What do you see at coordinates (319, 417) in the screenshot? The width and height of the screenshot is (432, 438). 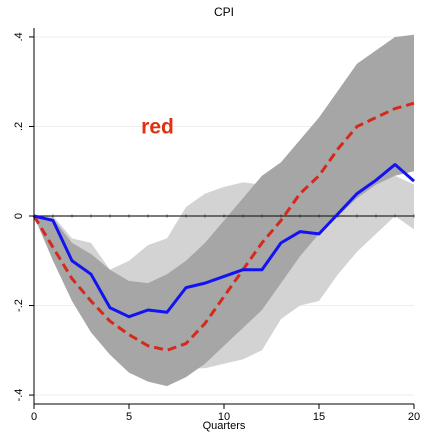 I see `x-tick-label-3: 15` at bounding box center [319, 417].